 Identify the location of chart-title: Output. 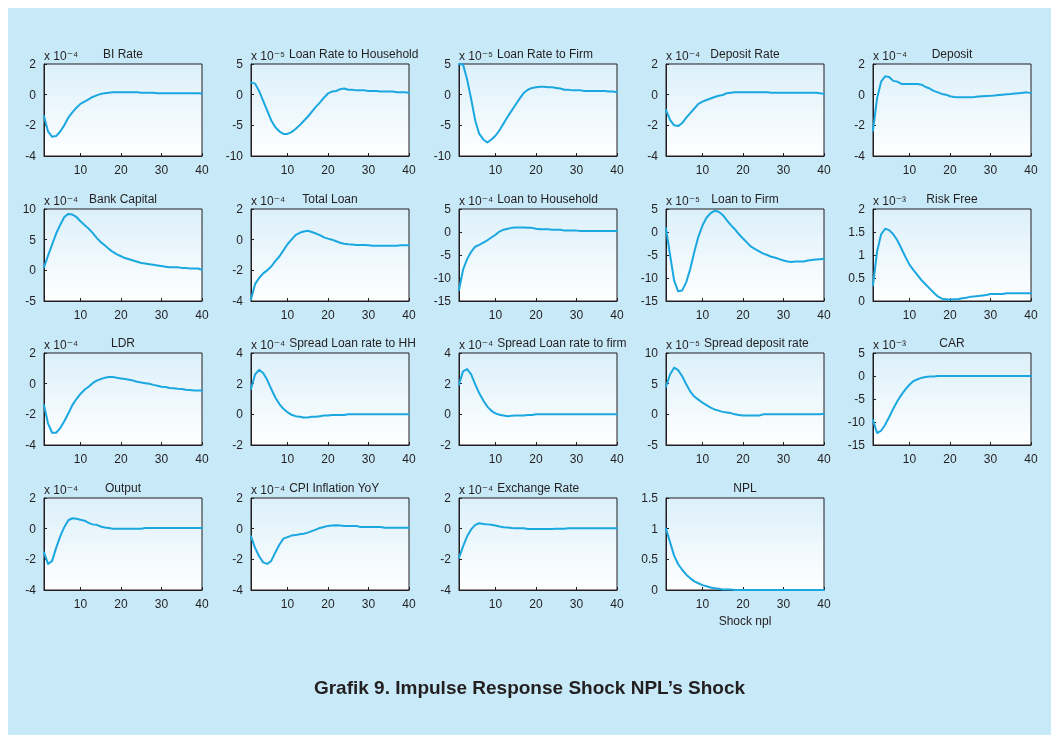
(123, 488).